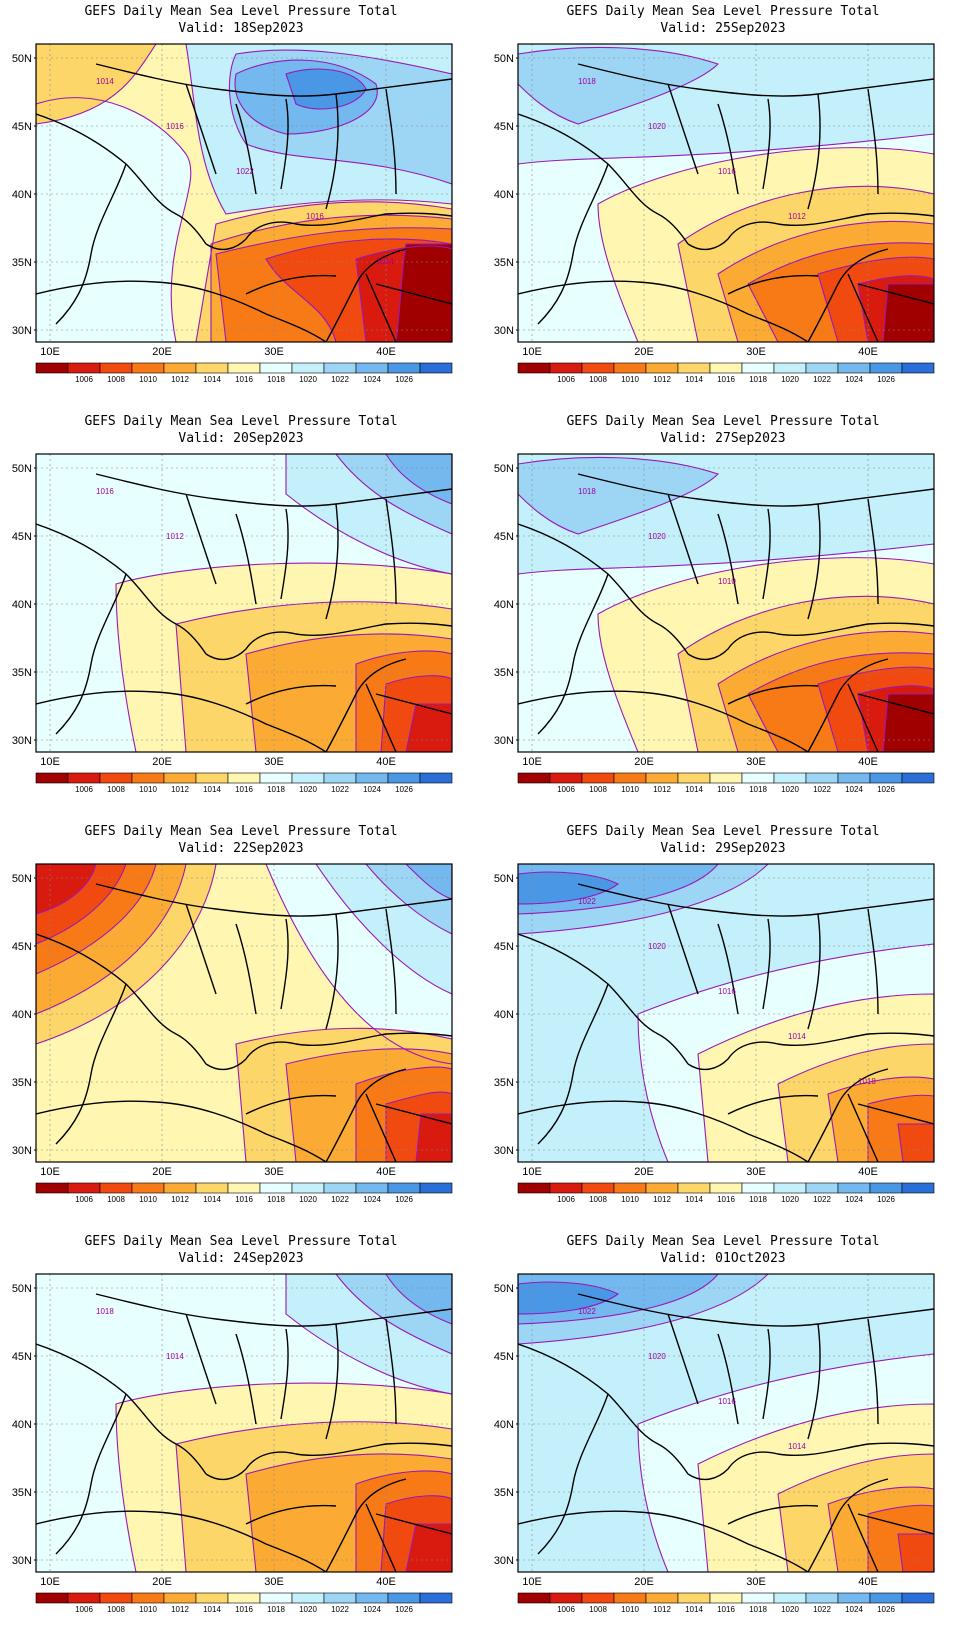 This screenshot has width=964, height=1640. What do you see at coordinates (241, 11) in the screenshot?
I see `panel-title: GEFS Daily Mean Sea Level Pressure Total` at bounding box center [241, 11].